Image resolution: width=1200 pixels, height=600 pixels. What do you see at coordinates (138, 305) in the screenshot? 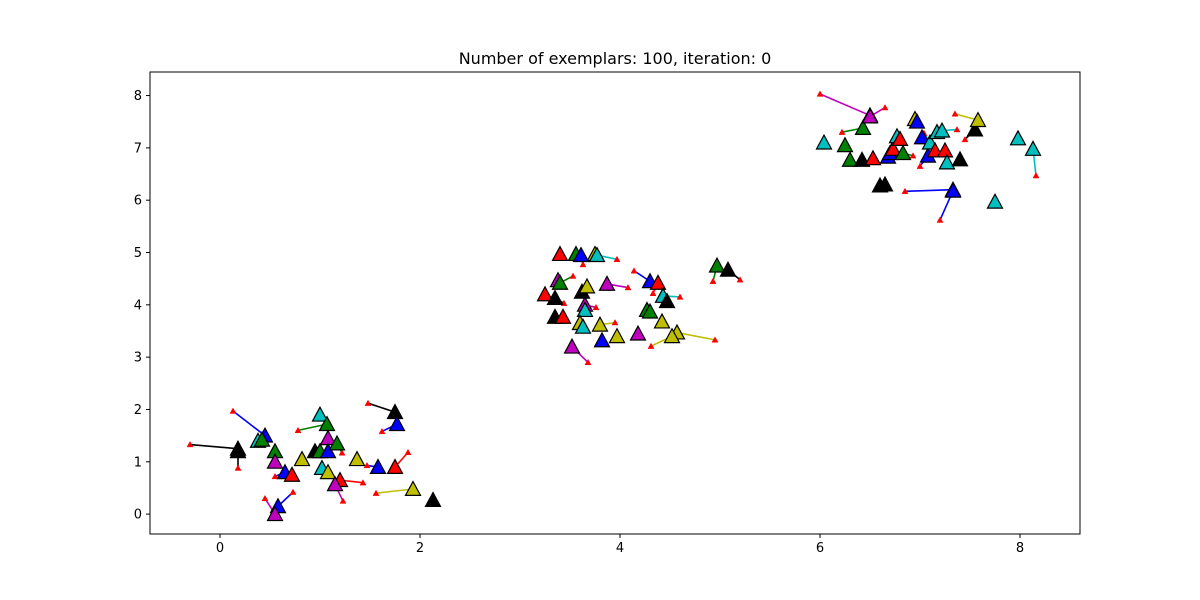
I see `y-tick-label: 4` at bounding box center [138, 305].